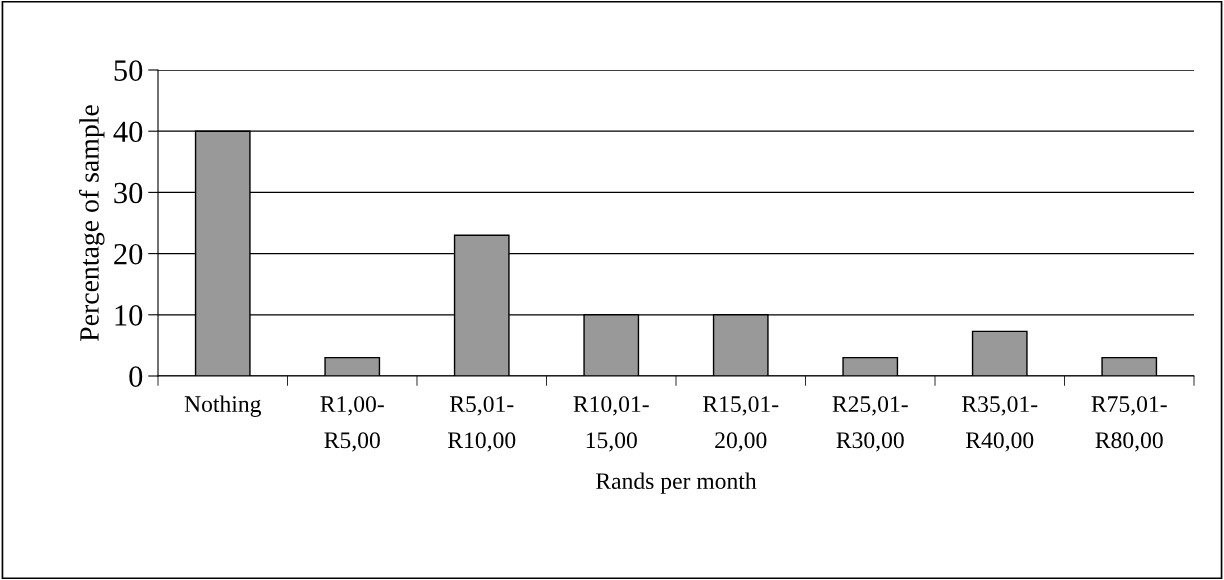 This screenshot has height=580, width=1224. What do you see at coordinates (128, 70) in the screenshot?
I see `y-tick-label: 50` at bounding box center [128, 70].